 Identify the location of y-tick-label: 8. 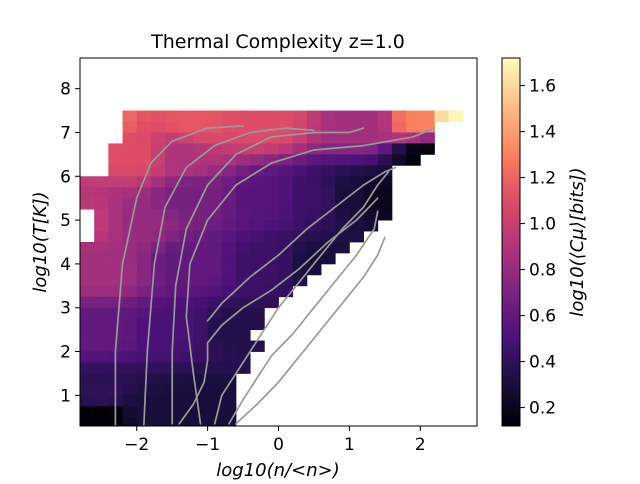
(65, 90).